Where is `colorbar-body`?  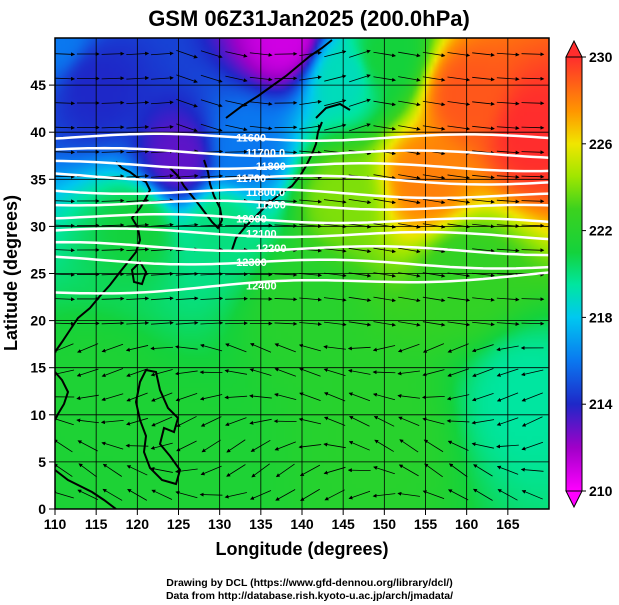 colorbar-body is located at coordinates (574, 274).